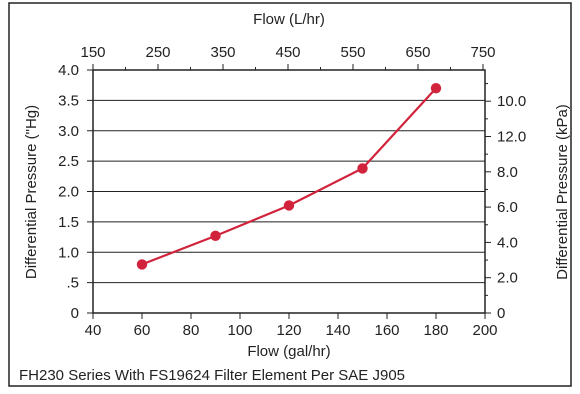  I want to click on left-tick-label: 3.5, so click(68, 100).